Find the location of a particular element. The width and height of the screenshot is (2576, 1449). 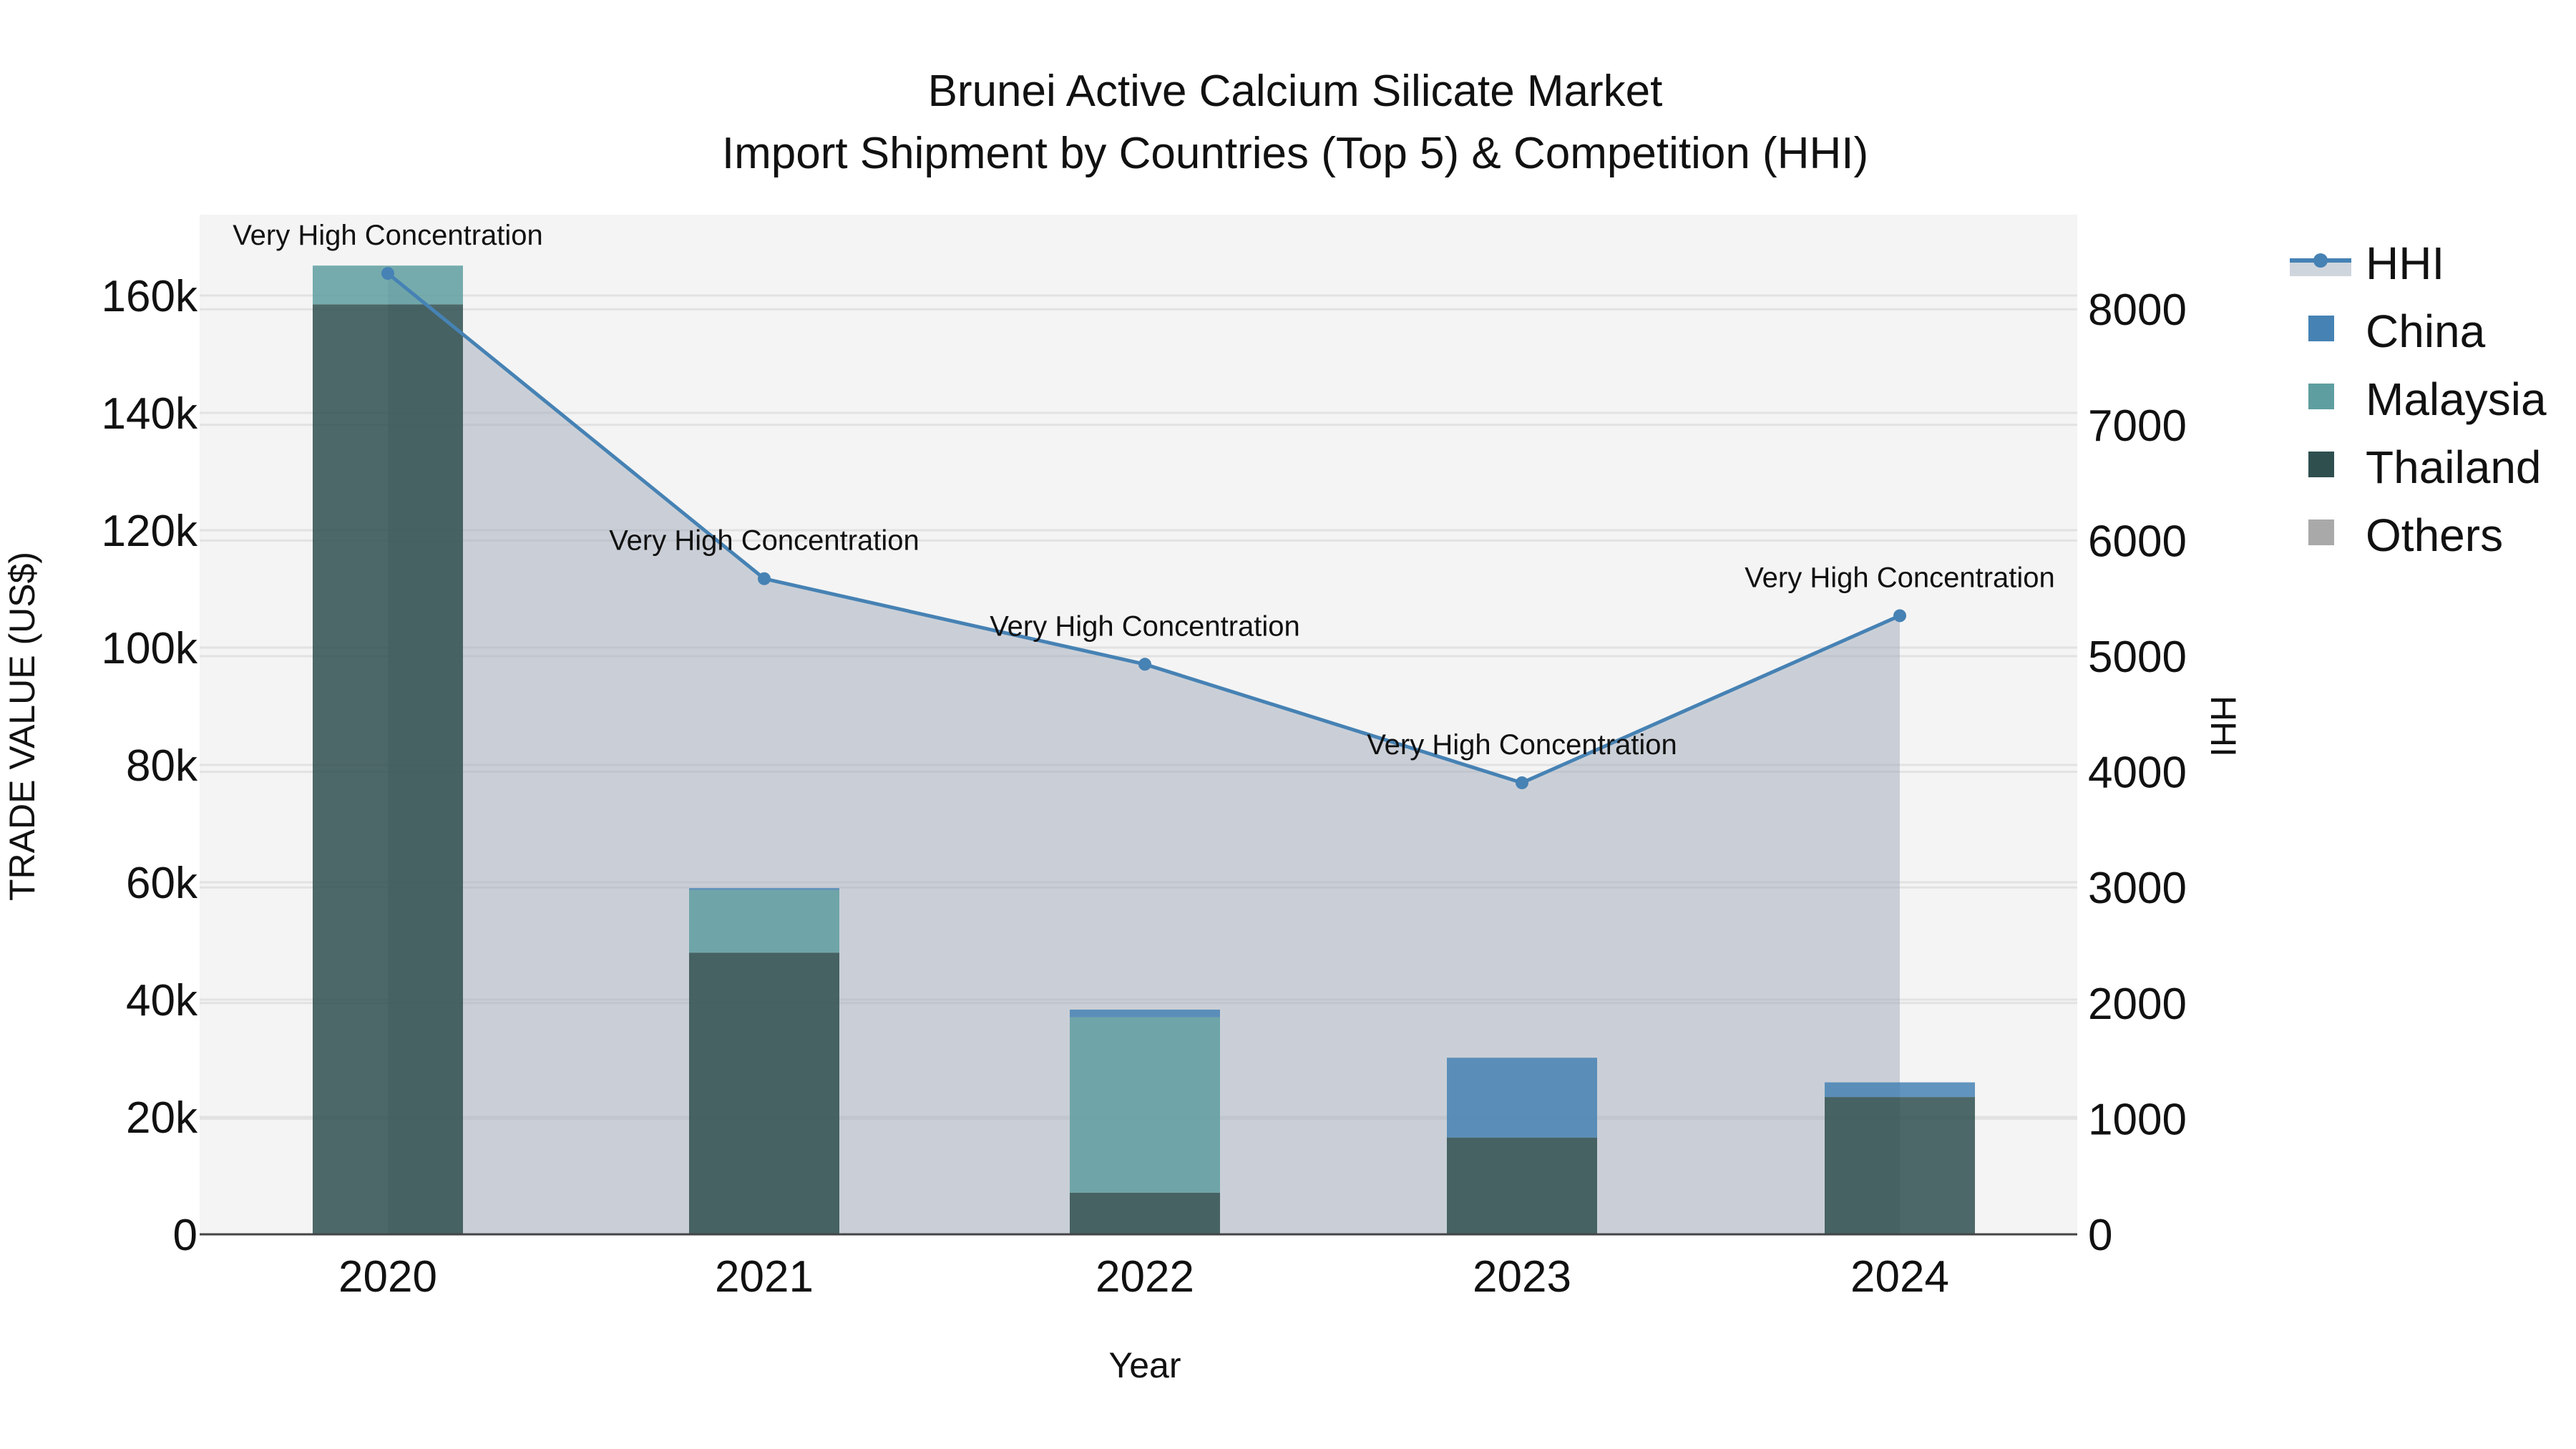

legend-item-thailand: Thailand is located at coordinates (2425, 467).